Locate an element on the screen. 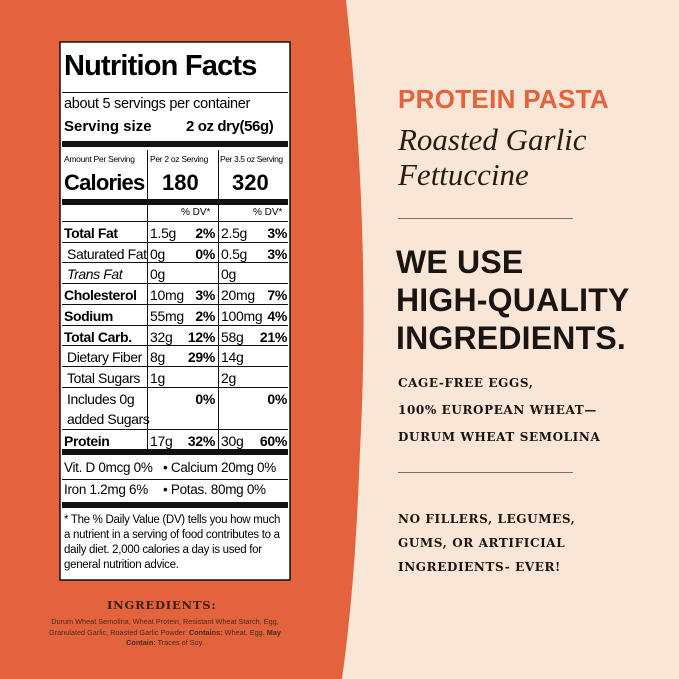 The height and width of the screenshot is (679, 679). ingredients-span: Wheat, Egg. is located at coordinates (244, 632).